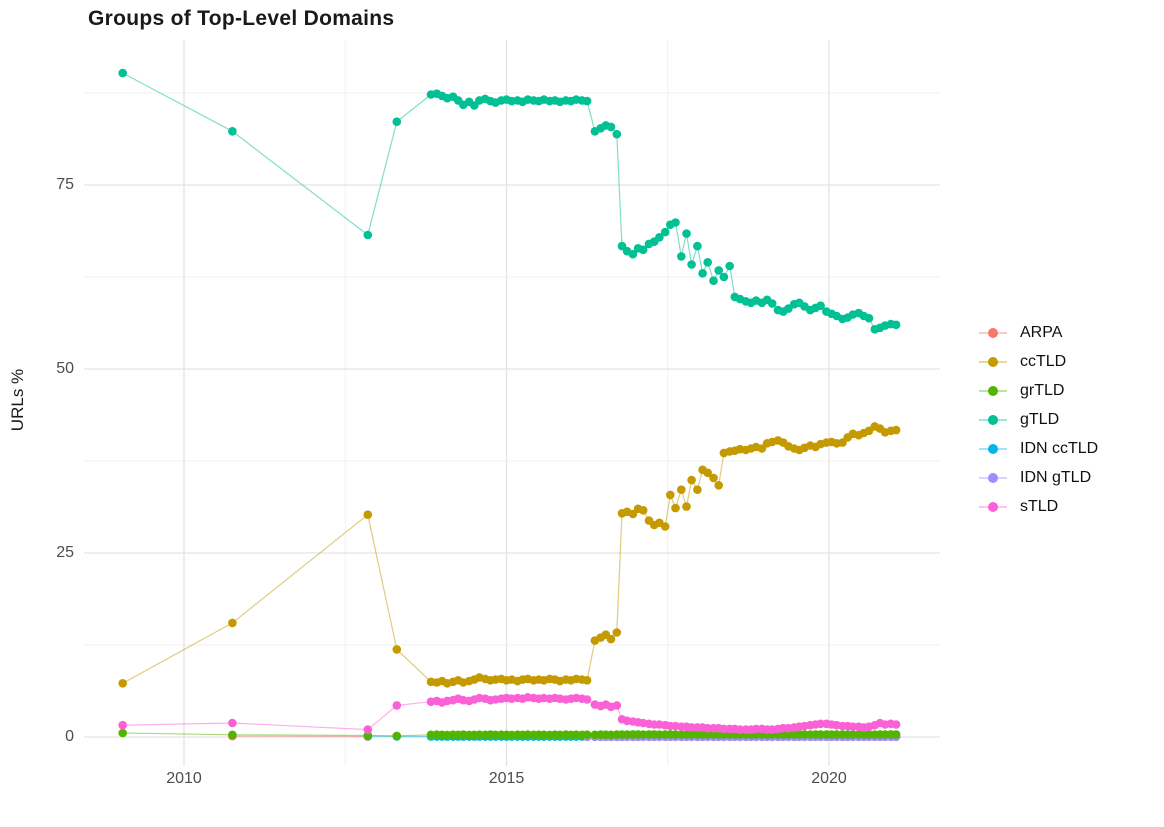 Image resolution: width=1164 pixels, height=827 pixels. I want to click on x-axis-tick-label: 2015, so click(506, 778).